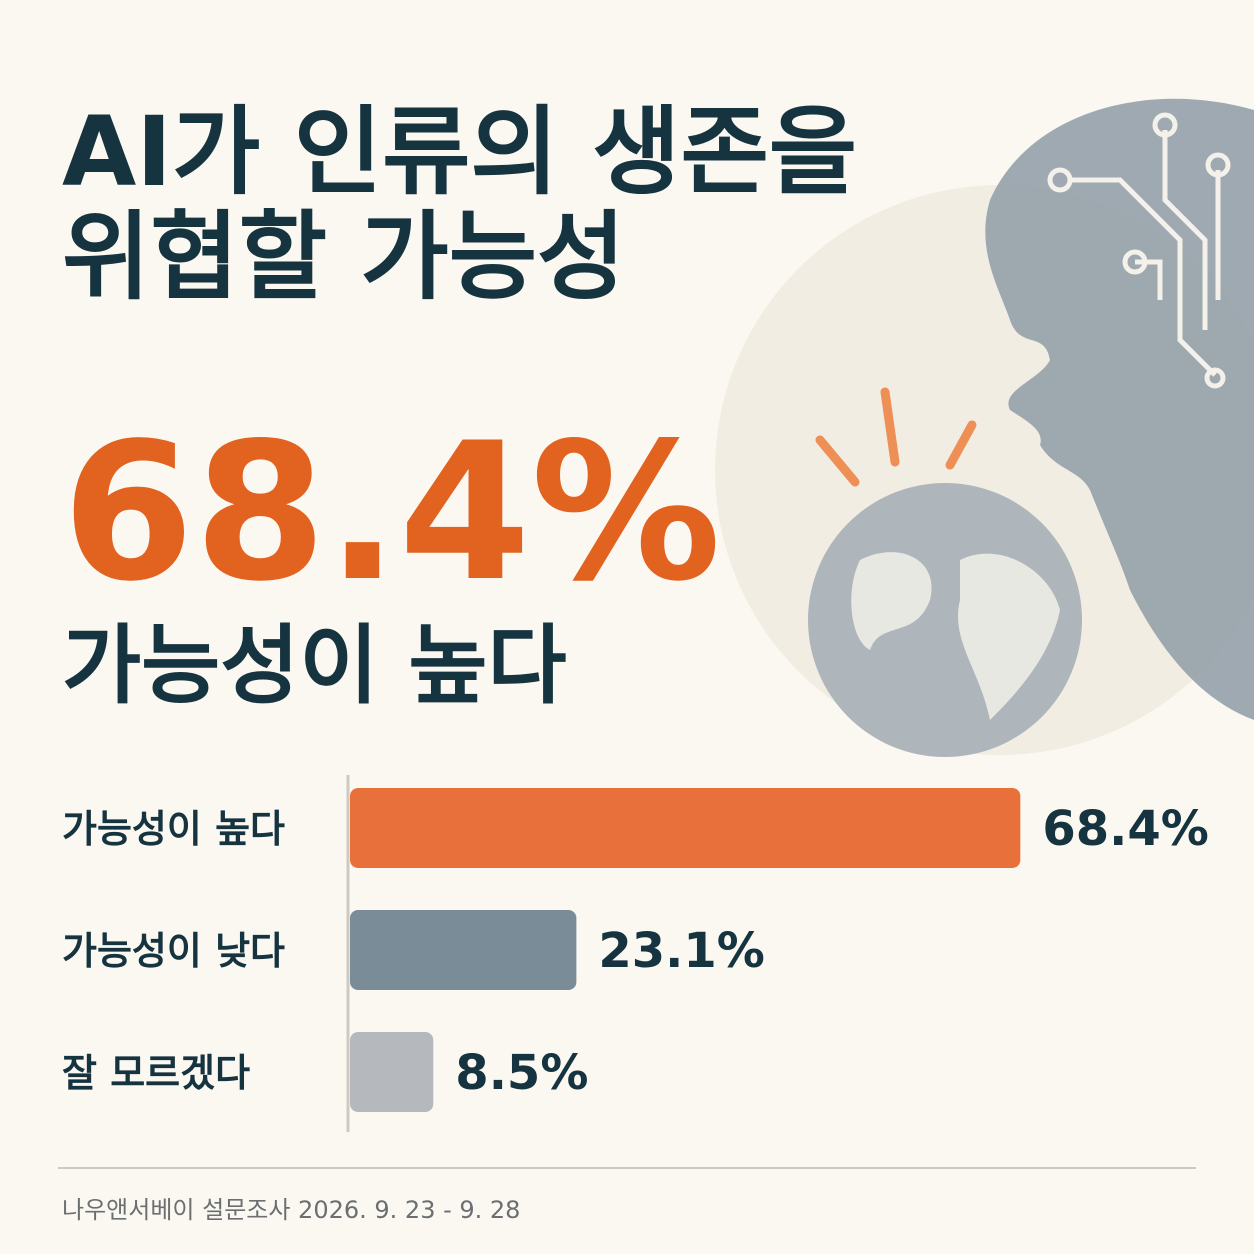 Image resolution: width=1254 pixels, height=1254 pixels. What do you see at coordinates (343, 257) in the screenshot?
I see `title-line: 위협할 가능성` at bounding box center [343, 257].